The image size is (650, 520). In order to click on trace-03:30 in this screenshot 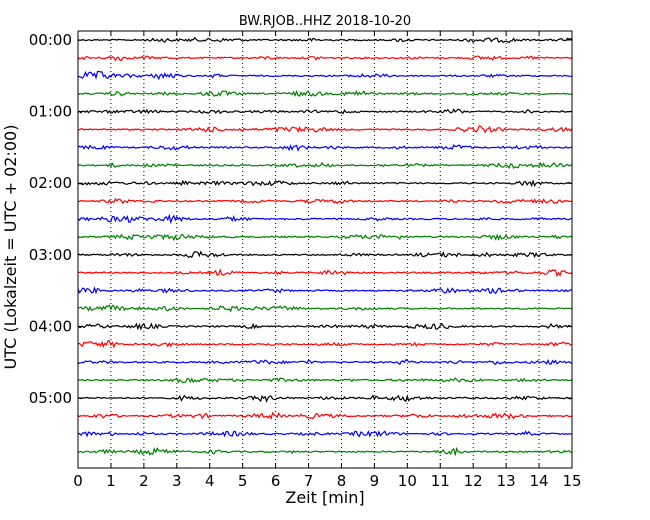, I will do `click(325, 290)`.